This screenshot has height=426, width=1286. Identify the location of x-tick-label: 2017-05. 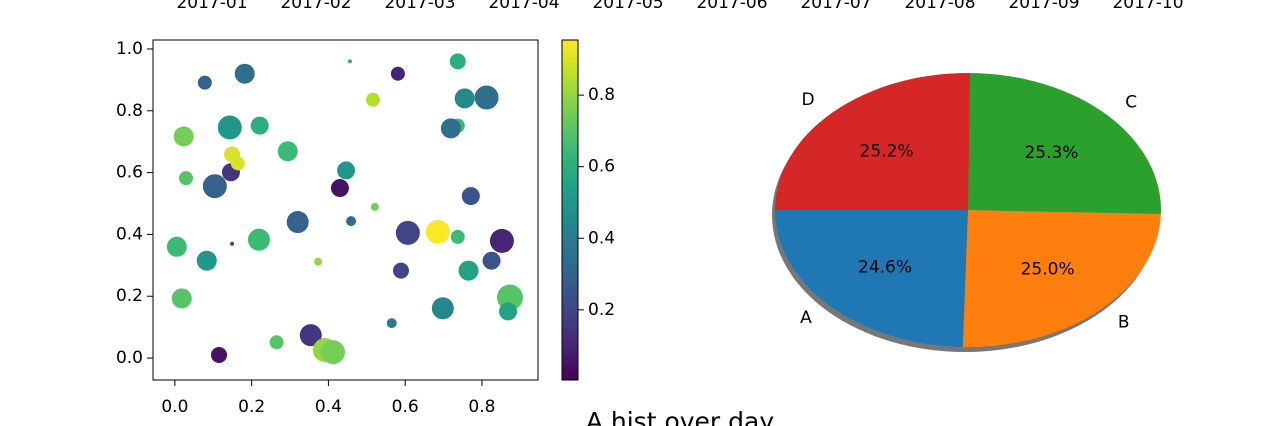
(627, 6).